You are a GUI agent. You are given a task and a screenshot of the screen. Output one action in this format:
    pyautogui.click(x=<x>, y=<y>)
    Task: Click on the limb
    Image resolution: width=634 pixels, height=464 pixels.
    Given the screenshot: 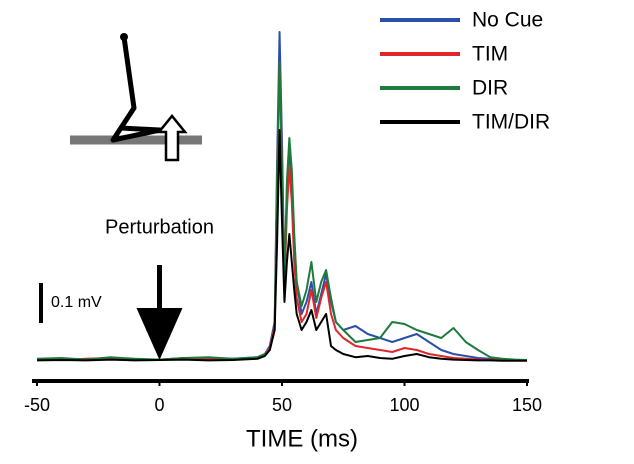 What is the action you would take?
    pyautogui.click(x=136, y=89)
    